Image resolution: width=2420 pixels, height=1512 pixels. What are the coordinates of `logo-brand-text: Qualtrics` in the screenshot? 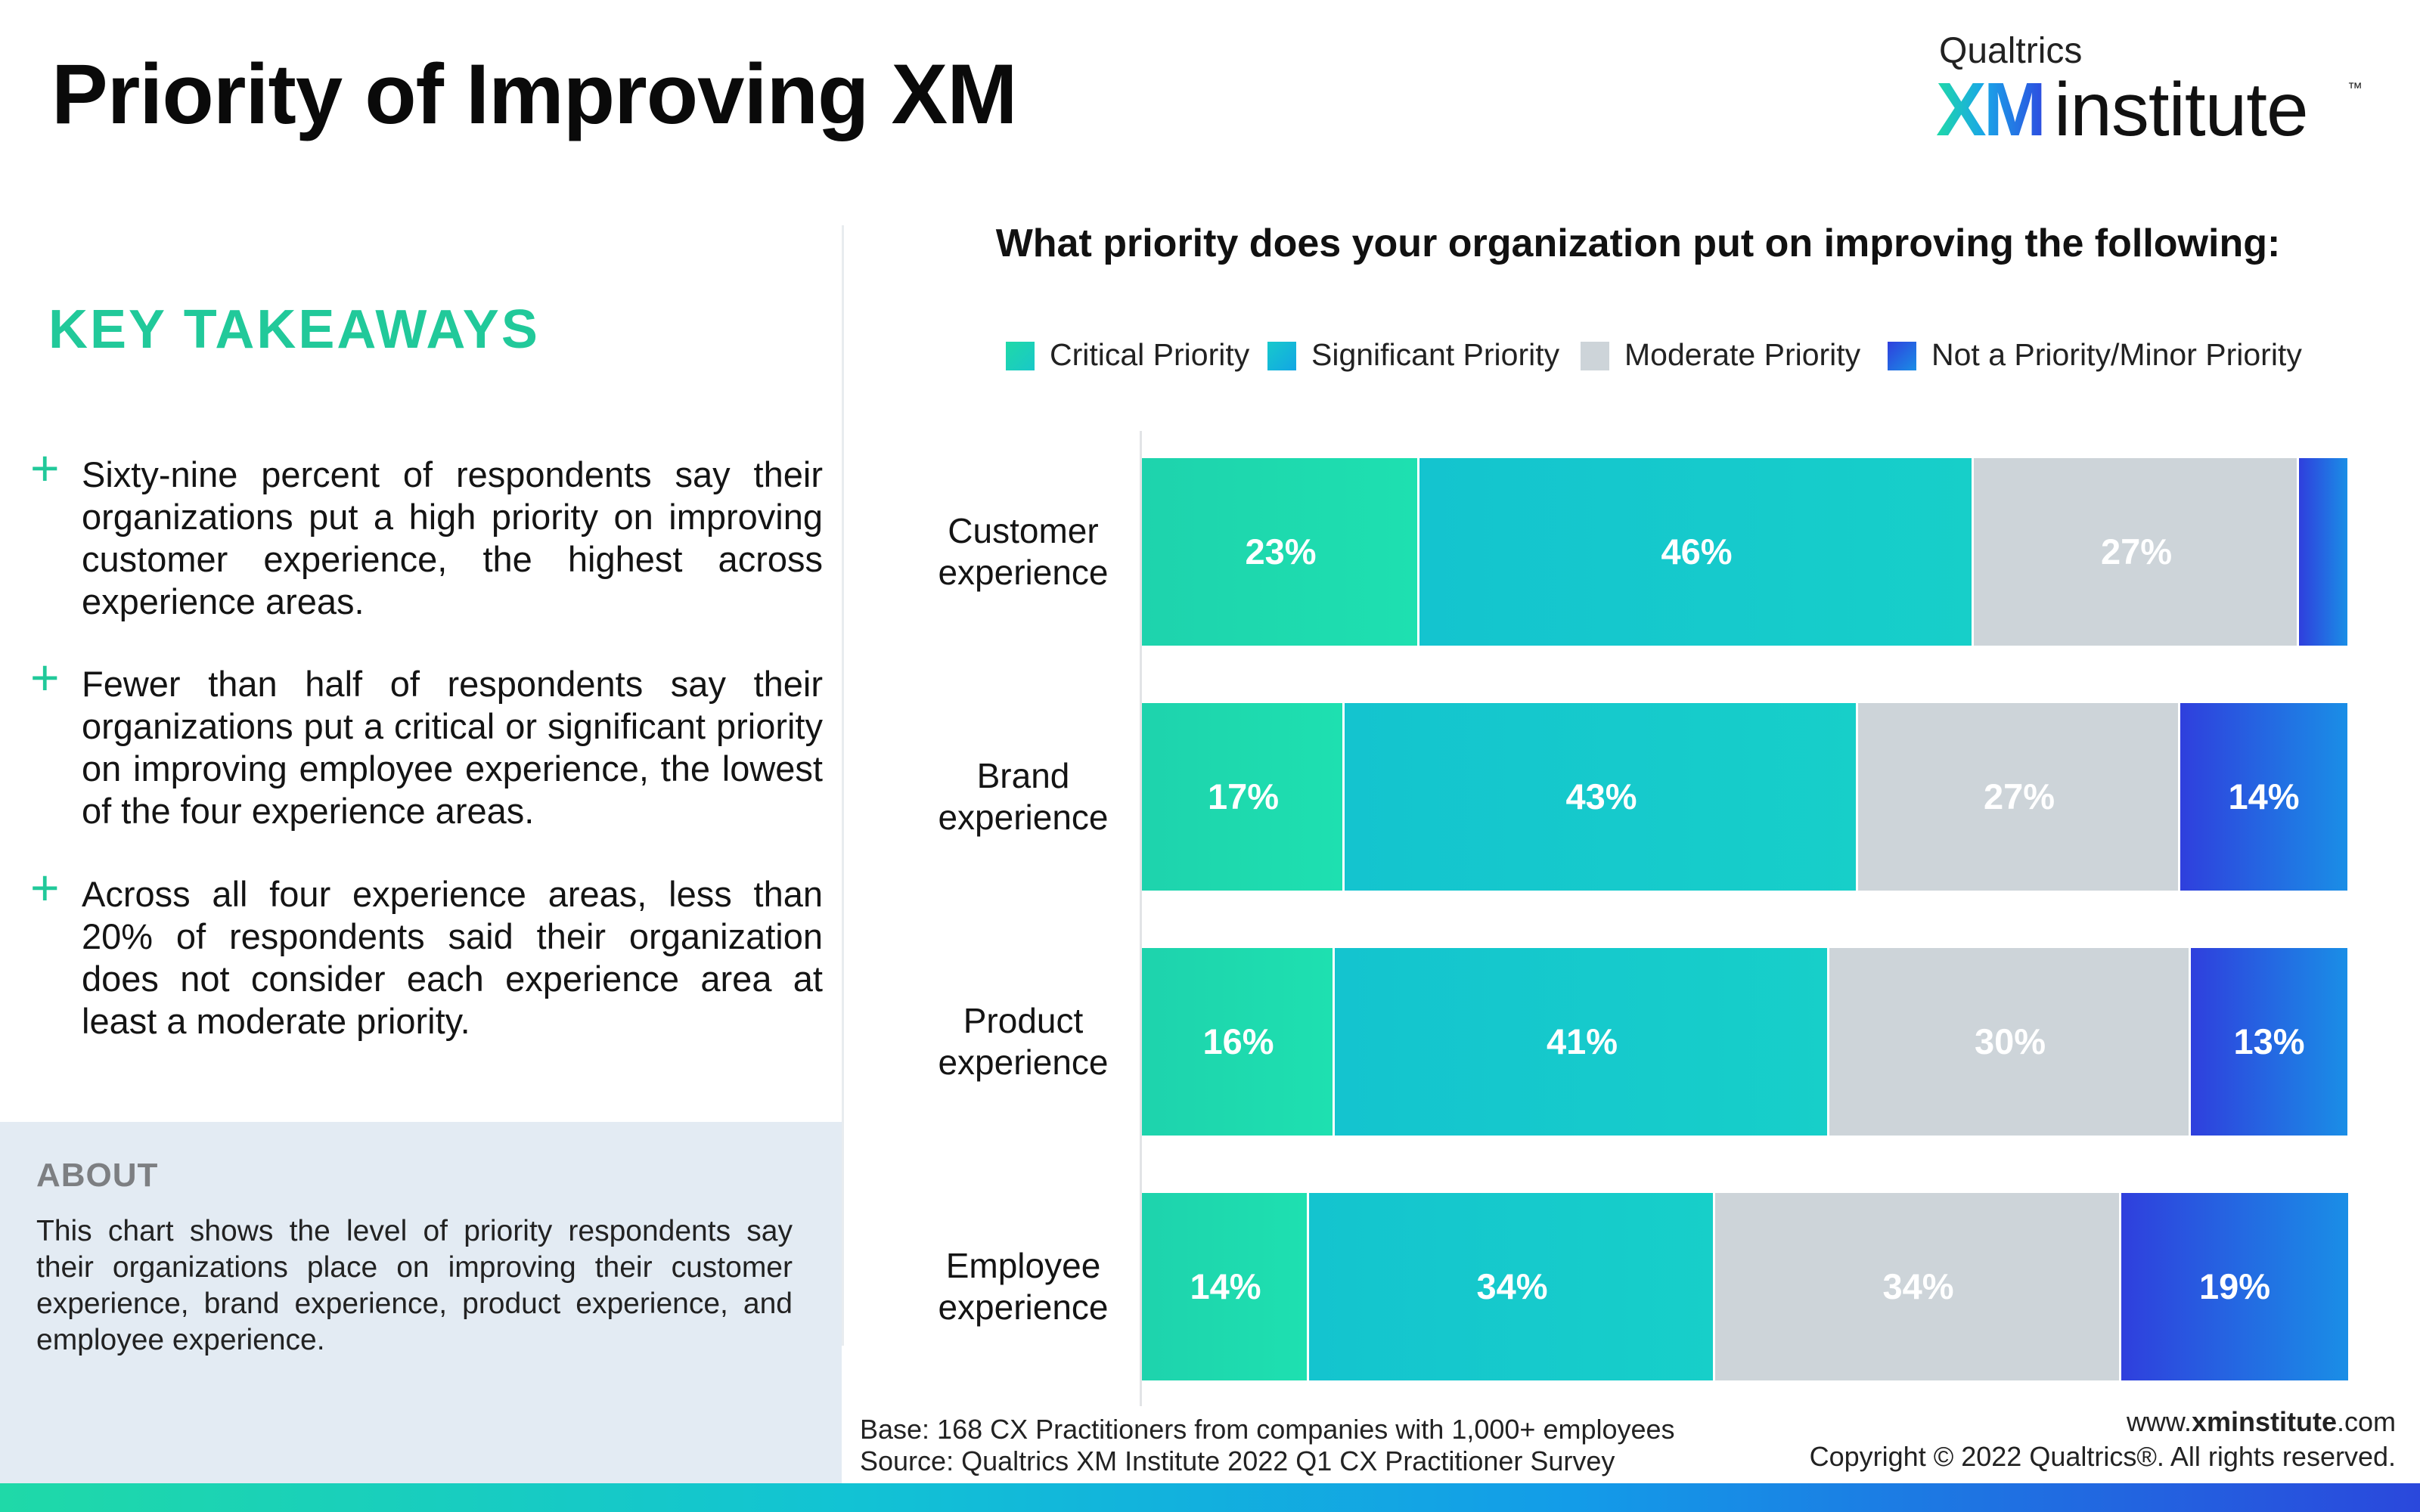 It's located at (2011, 51).